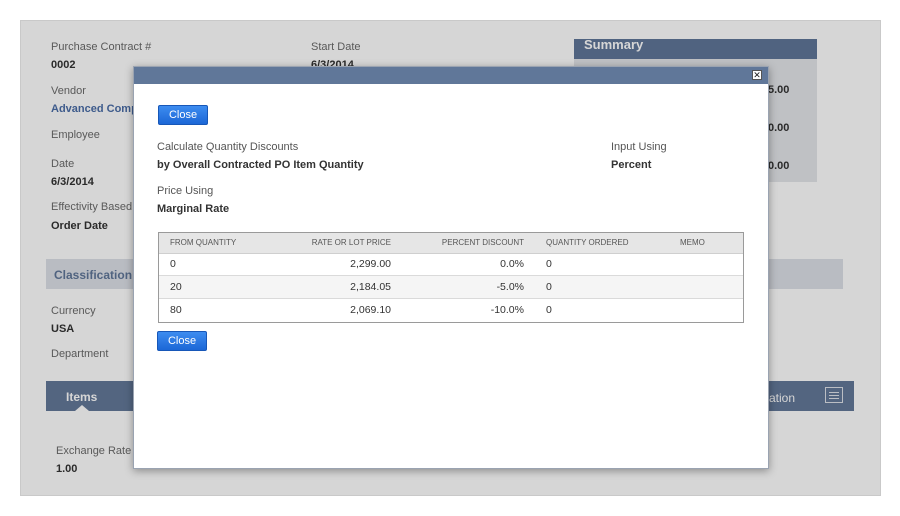 This screenshot has height=516, width=900. What do you see at coordinates (507, 310) in the screenshot?
I see `cell-percent: -10.0%` at bounding box center [507, 310].